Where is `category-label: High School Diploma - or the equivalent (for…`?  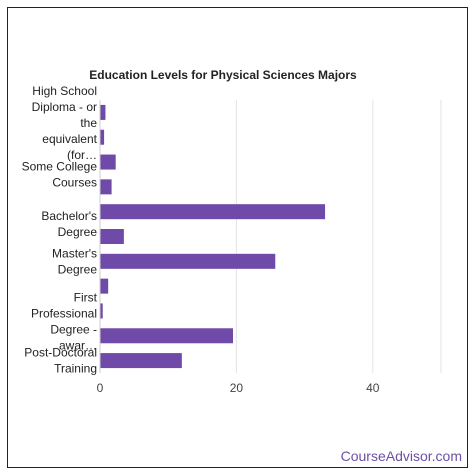 category-label: High School Diploma - or the equivalent (for… is located at coordinates (65, 123).